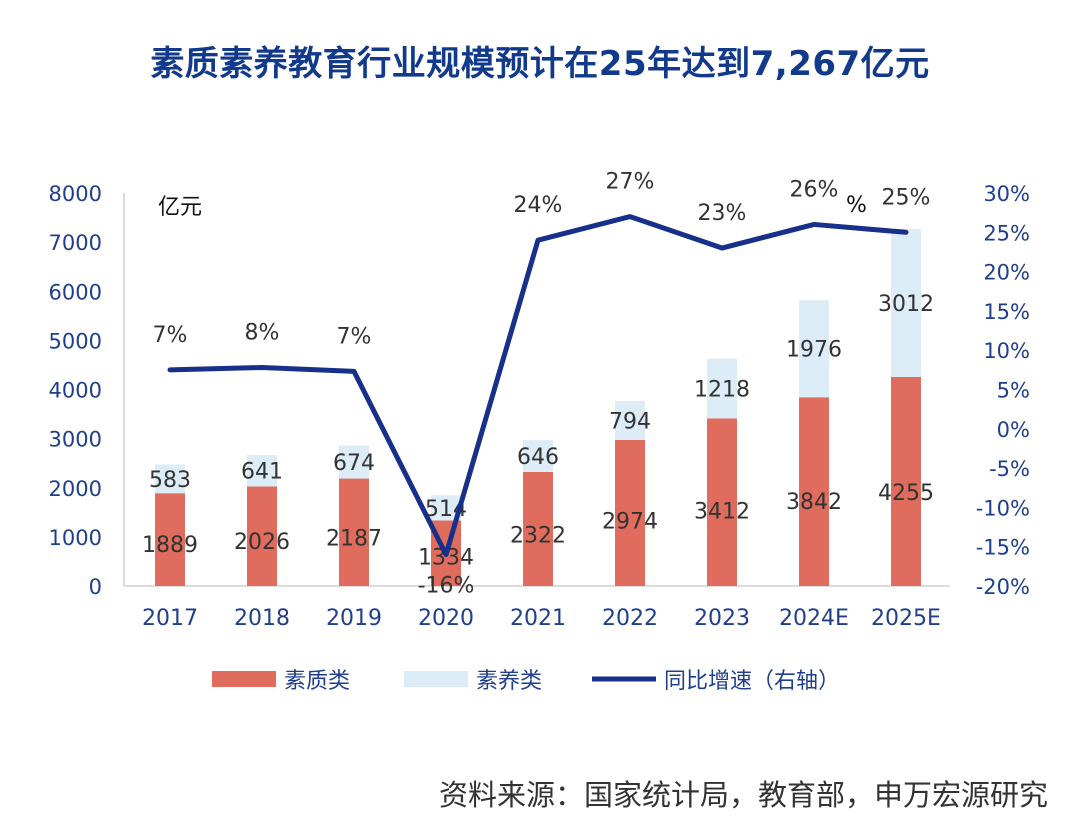 This screenshot has width=1080, height=830. Describe the element at coordinates (317, 681) in the screenshot. I see `legend-label-suzhi: 素质类` at that location.